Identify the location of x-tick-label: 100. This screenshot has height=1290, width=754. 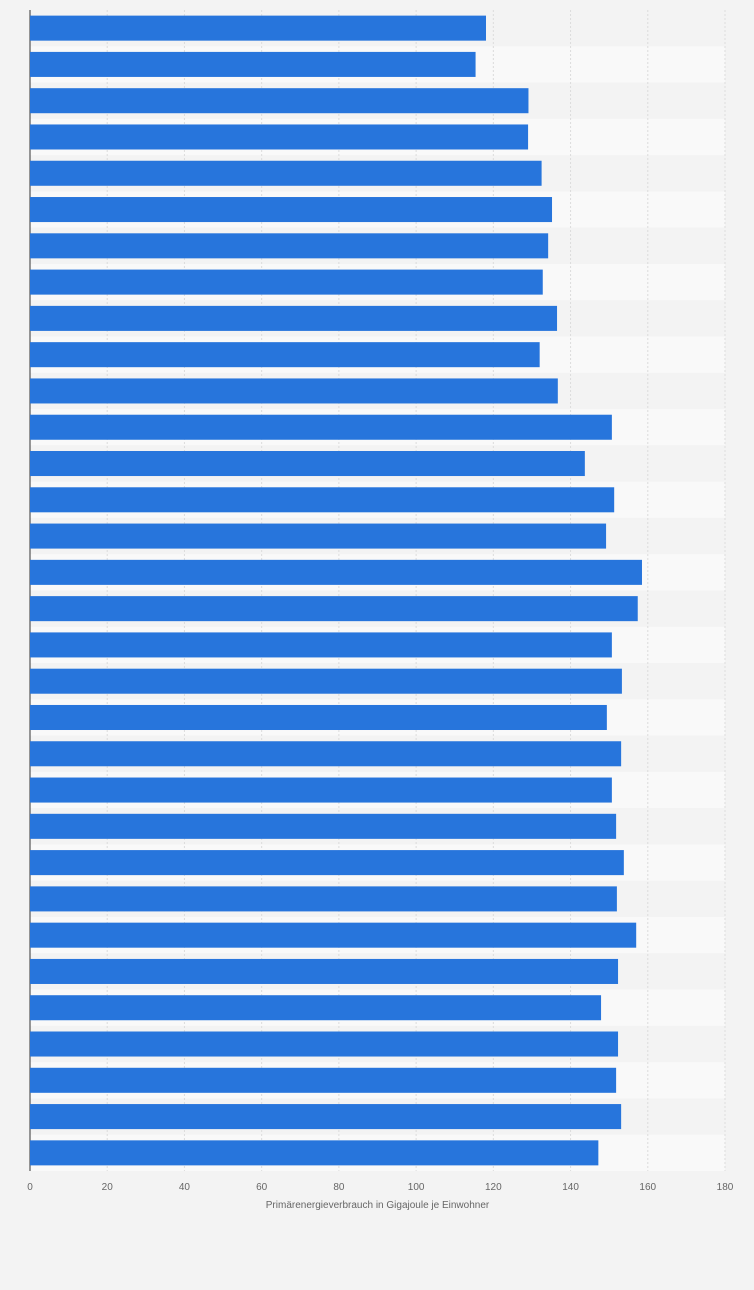
(416, 1187).